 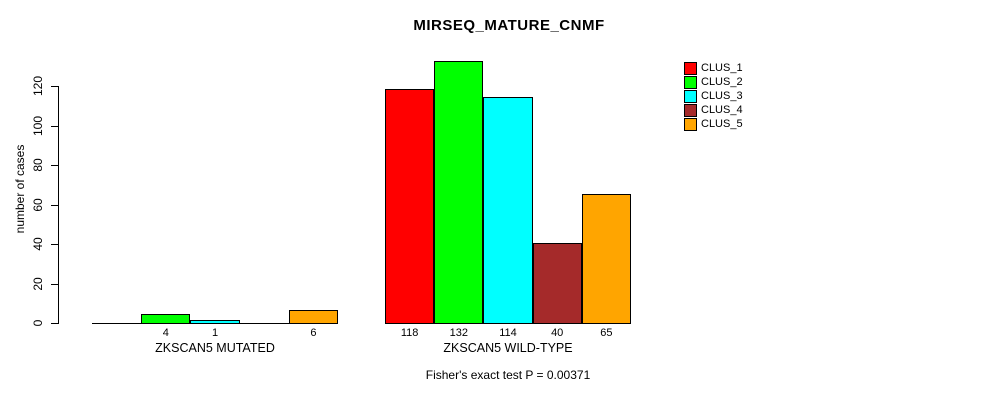 What do you see at coordinates (20, 189) in the screenshot?
I see `y-axis-label: number of cases` at bounding box center [20, 189].